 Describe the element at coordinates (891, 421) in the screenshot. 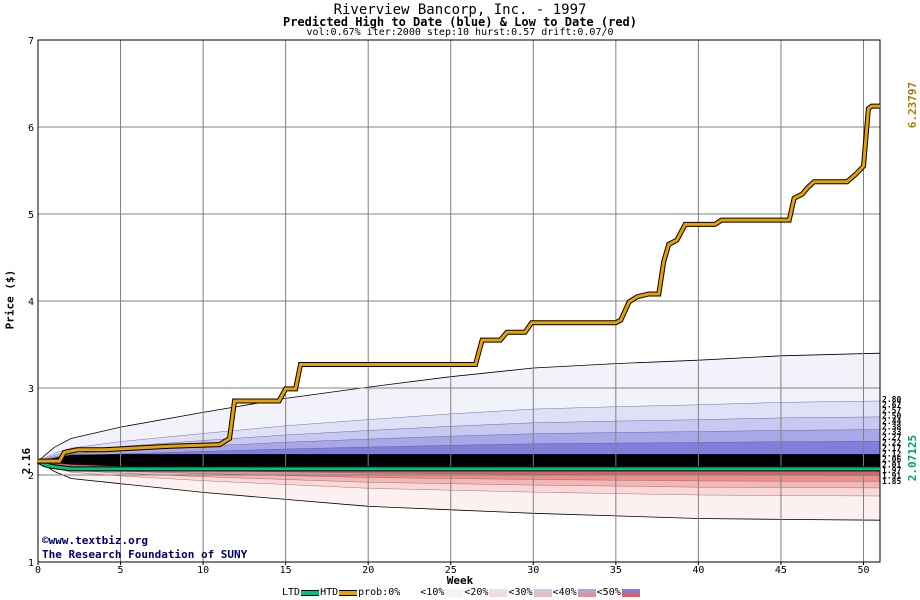

I see `band-value-label: 2.44` at that location.